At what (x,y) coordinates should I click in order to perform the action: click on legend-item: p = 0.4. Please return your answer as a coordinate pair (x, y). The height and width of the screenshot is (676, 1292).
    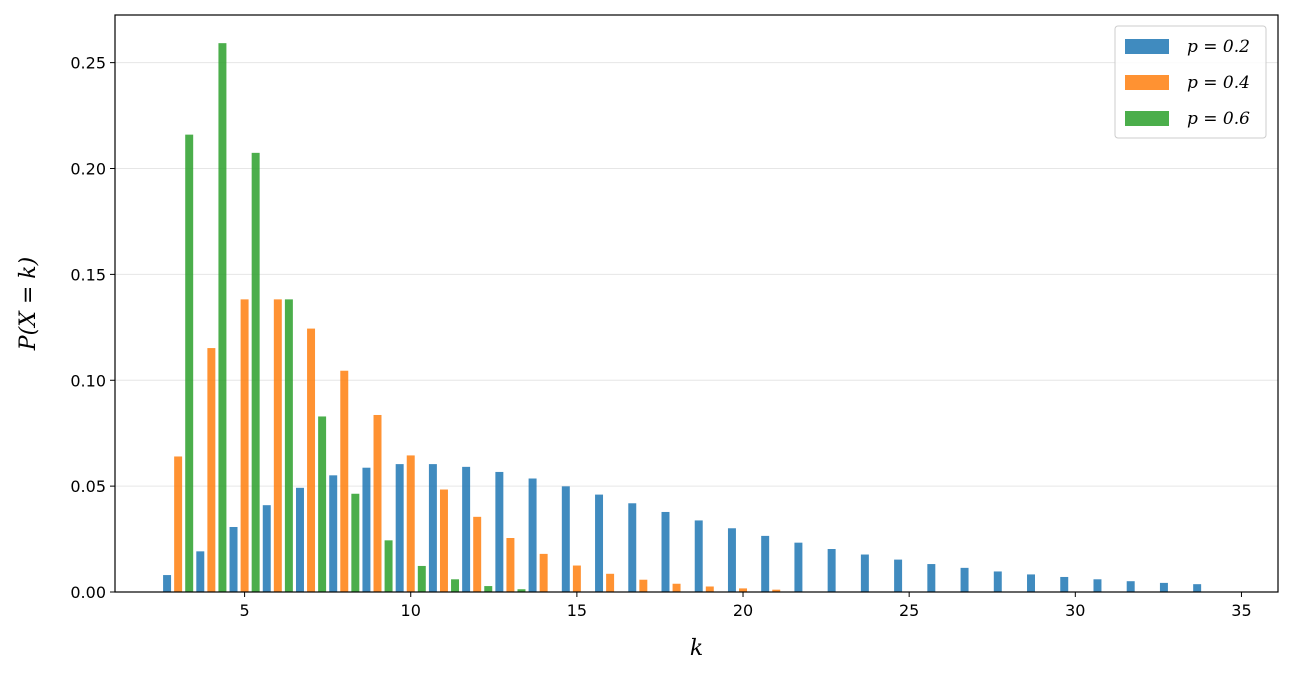
    Looking at the image, I should click on (1187, 83).